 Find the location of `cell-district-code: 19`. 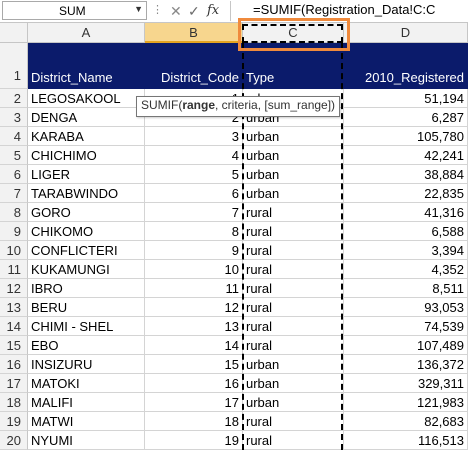

cell-district-code: 19 is located at coordinates (194, 440).